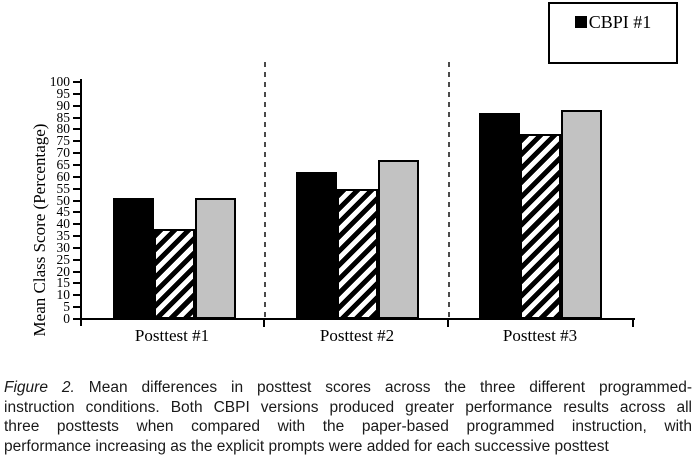  What do you see at coordinates (63, 129) in the screenshot?
I see `y-tick-label: 80` at bounding box center [63, 129].